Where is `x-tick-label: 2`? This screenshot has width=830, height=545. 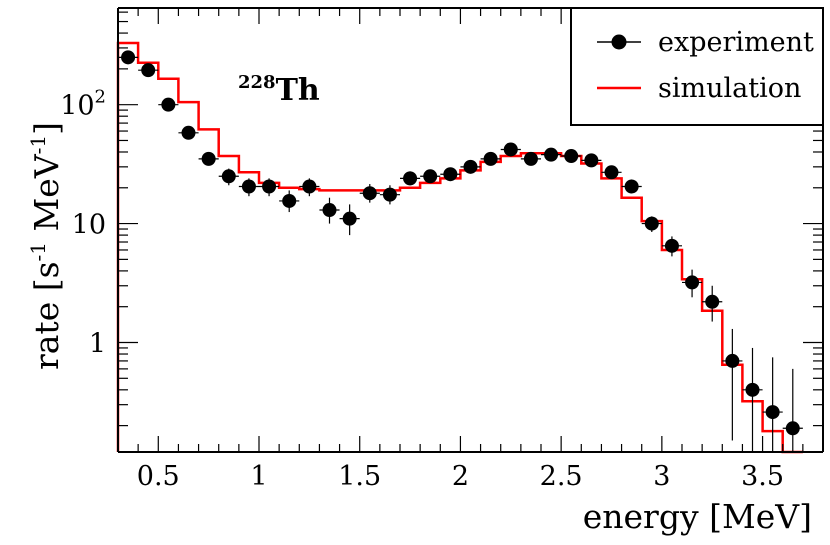 x-tick-label: 2 is located at coordinates (460, 476).